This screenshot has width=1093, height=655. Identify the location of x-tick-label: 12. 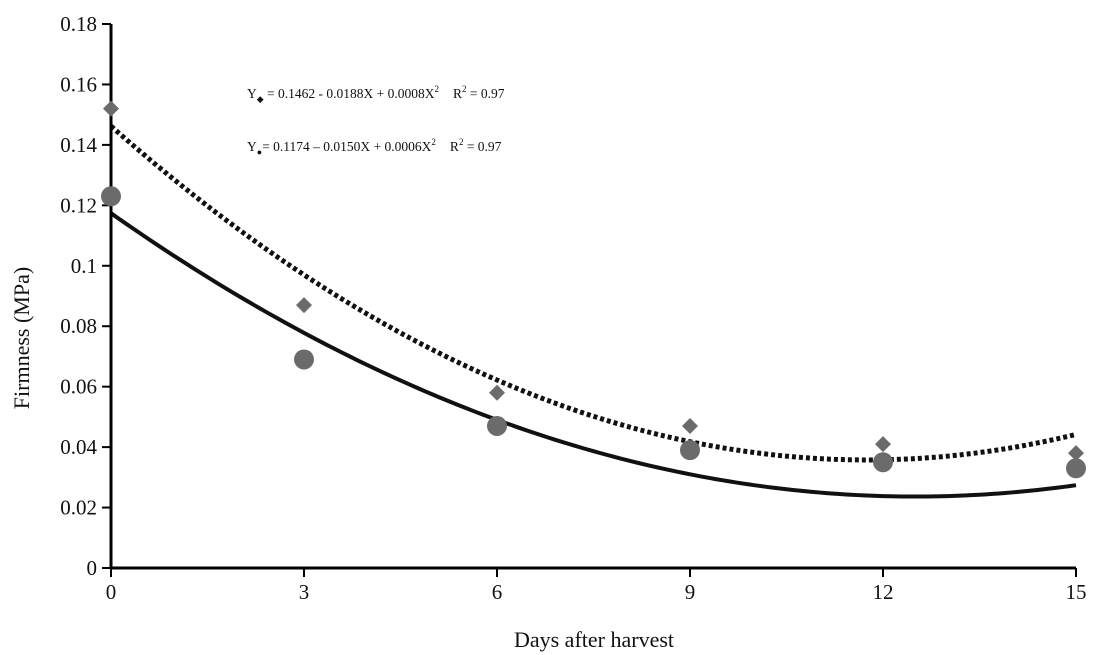
(883, 592).